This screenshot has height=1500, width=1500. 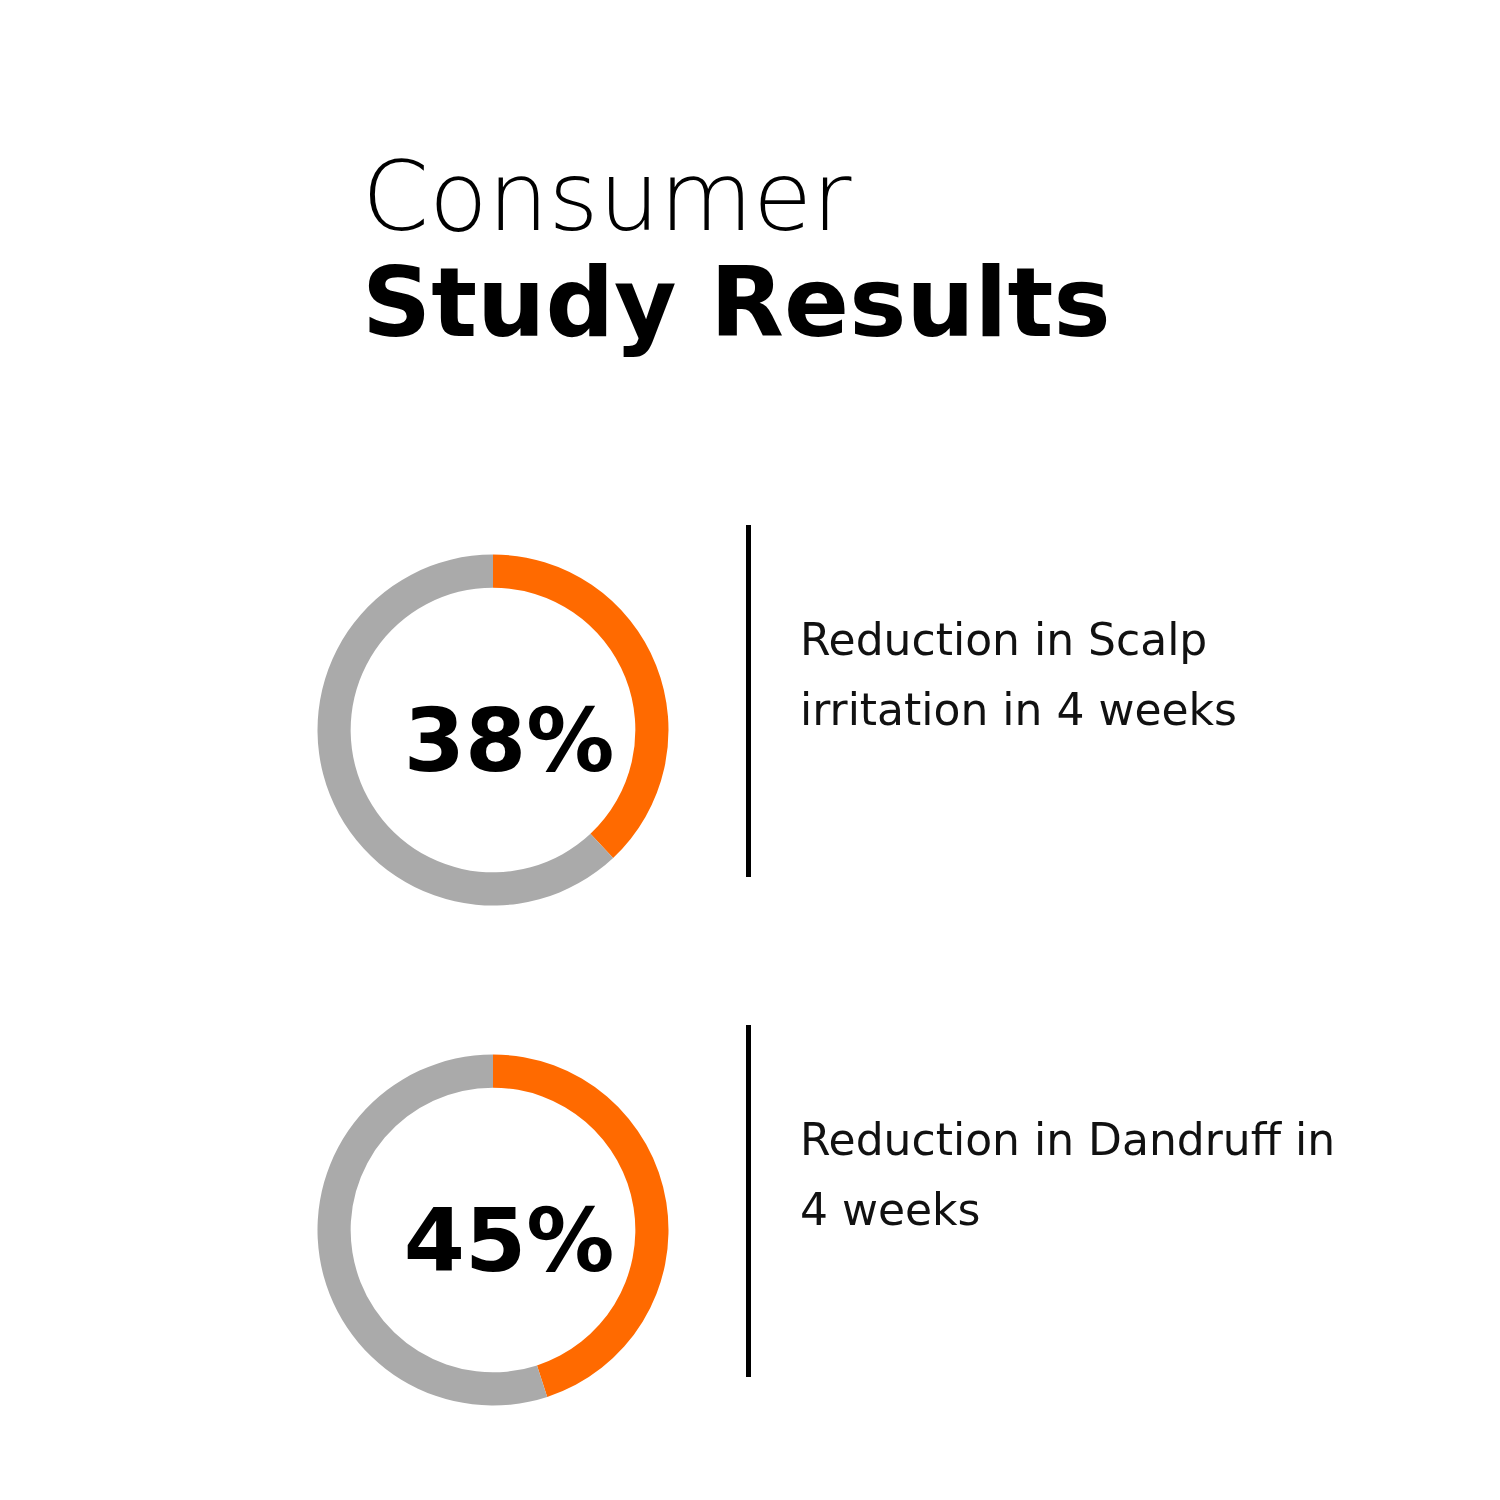 What do you see at coordinates (509, 1240) in the screenshot?
I see `data-label: 45%` at bounding box center [509, 1240].